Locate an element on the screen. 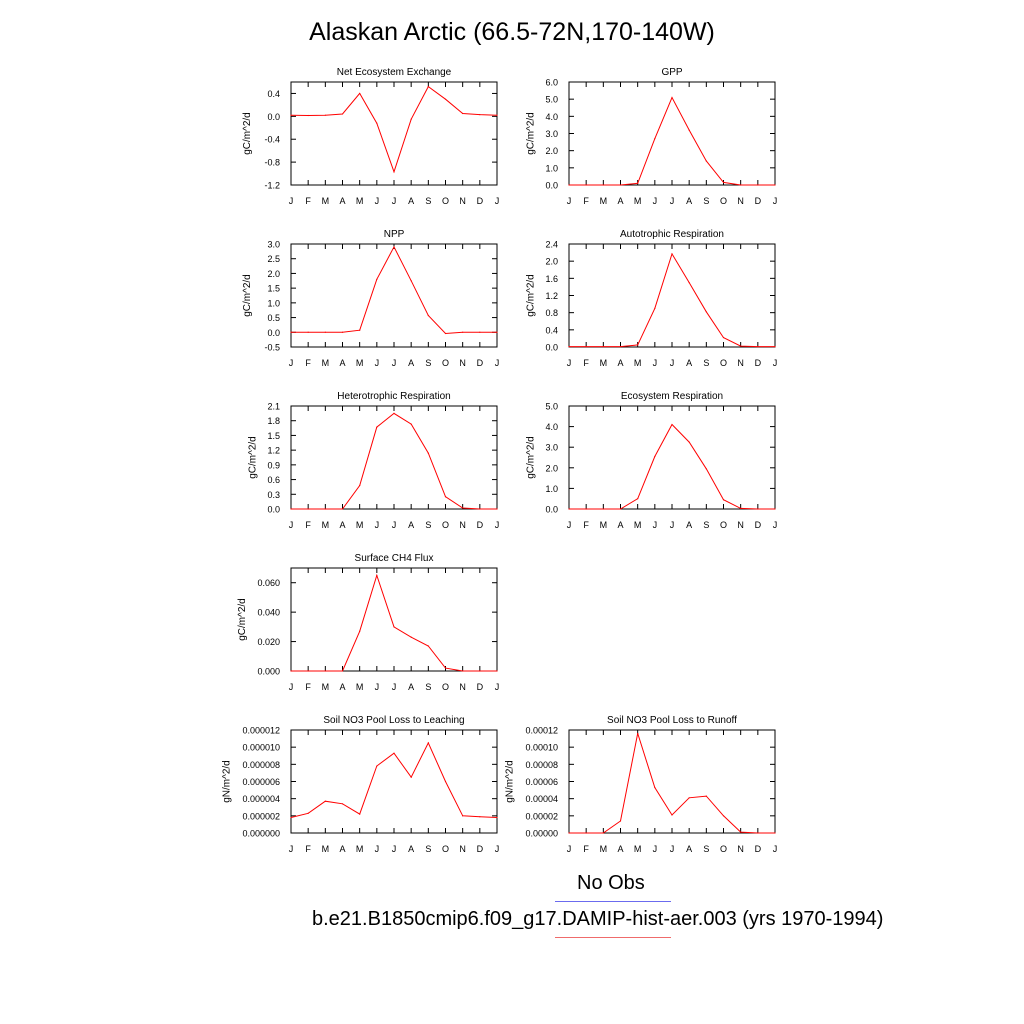 Image resolution: width=1024 pixels, height=1024 pixels. y-tick-label: 0.00002 is located at coordinates (541, 816).